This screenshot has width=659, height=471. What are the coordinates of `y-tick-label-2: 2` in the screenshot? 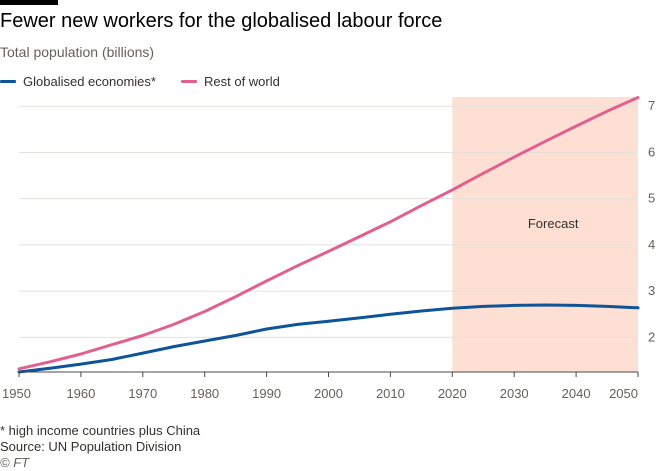 It's located at (651, 336).